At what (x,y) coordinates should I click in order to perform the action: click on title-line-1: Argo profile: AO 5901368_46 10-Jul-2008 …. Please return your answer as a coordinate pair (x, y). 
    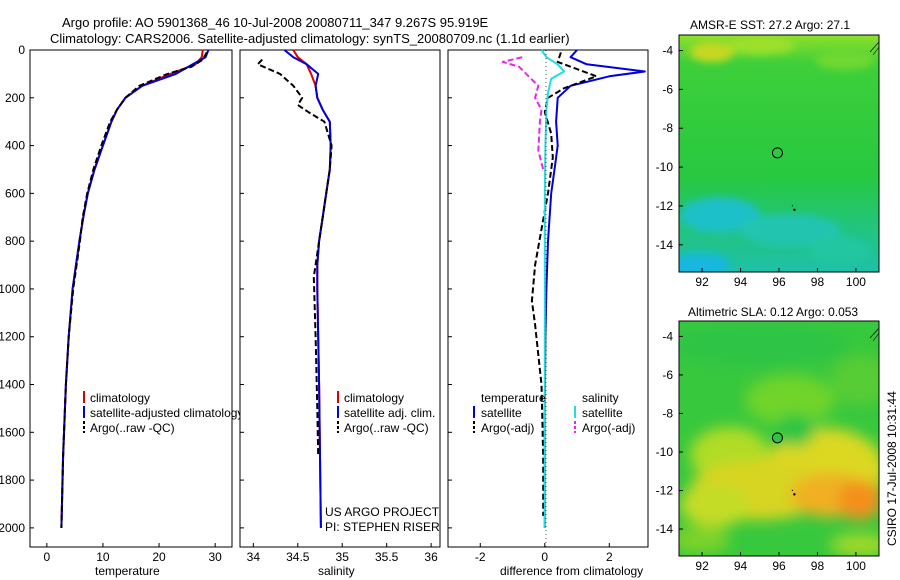
    Looking at the image, I should click on (275, 22).